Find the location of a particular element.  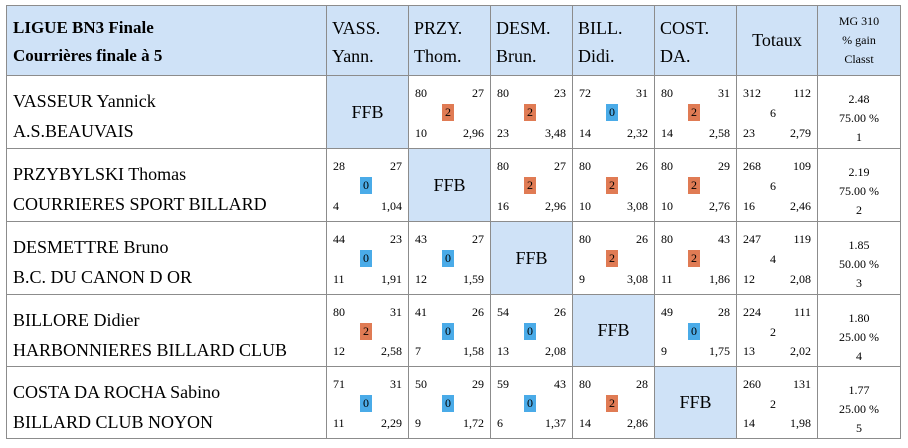

column-header-line-2: DA. is located at coordinates (675, 56).